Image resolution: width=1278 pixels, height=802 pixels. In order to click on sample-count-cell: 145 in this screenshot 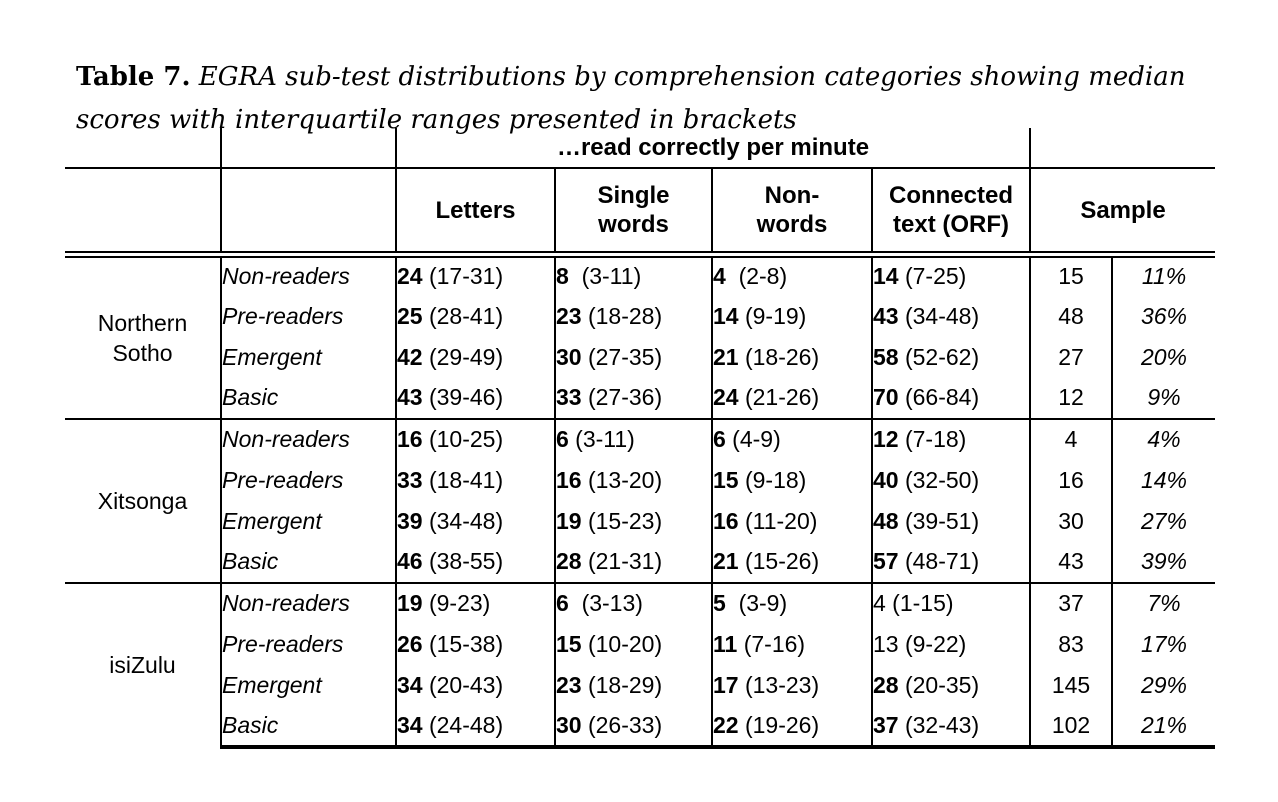, I will do `click(1071, 685)`.